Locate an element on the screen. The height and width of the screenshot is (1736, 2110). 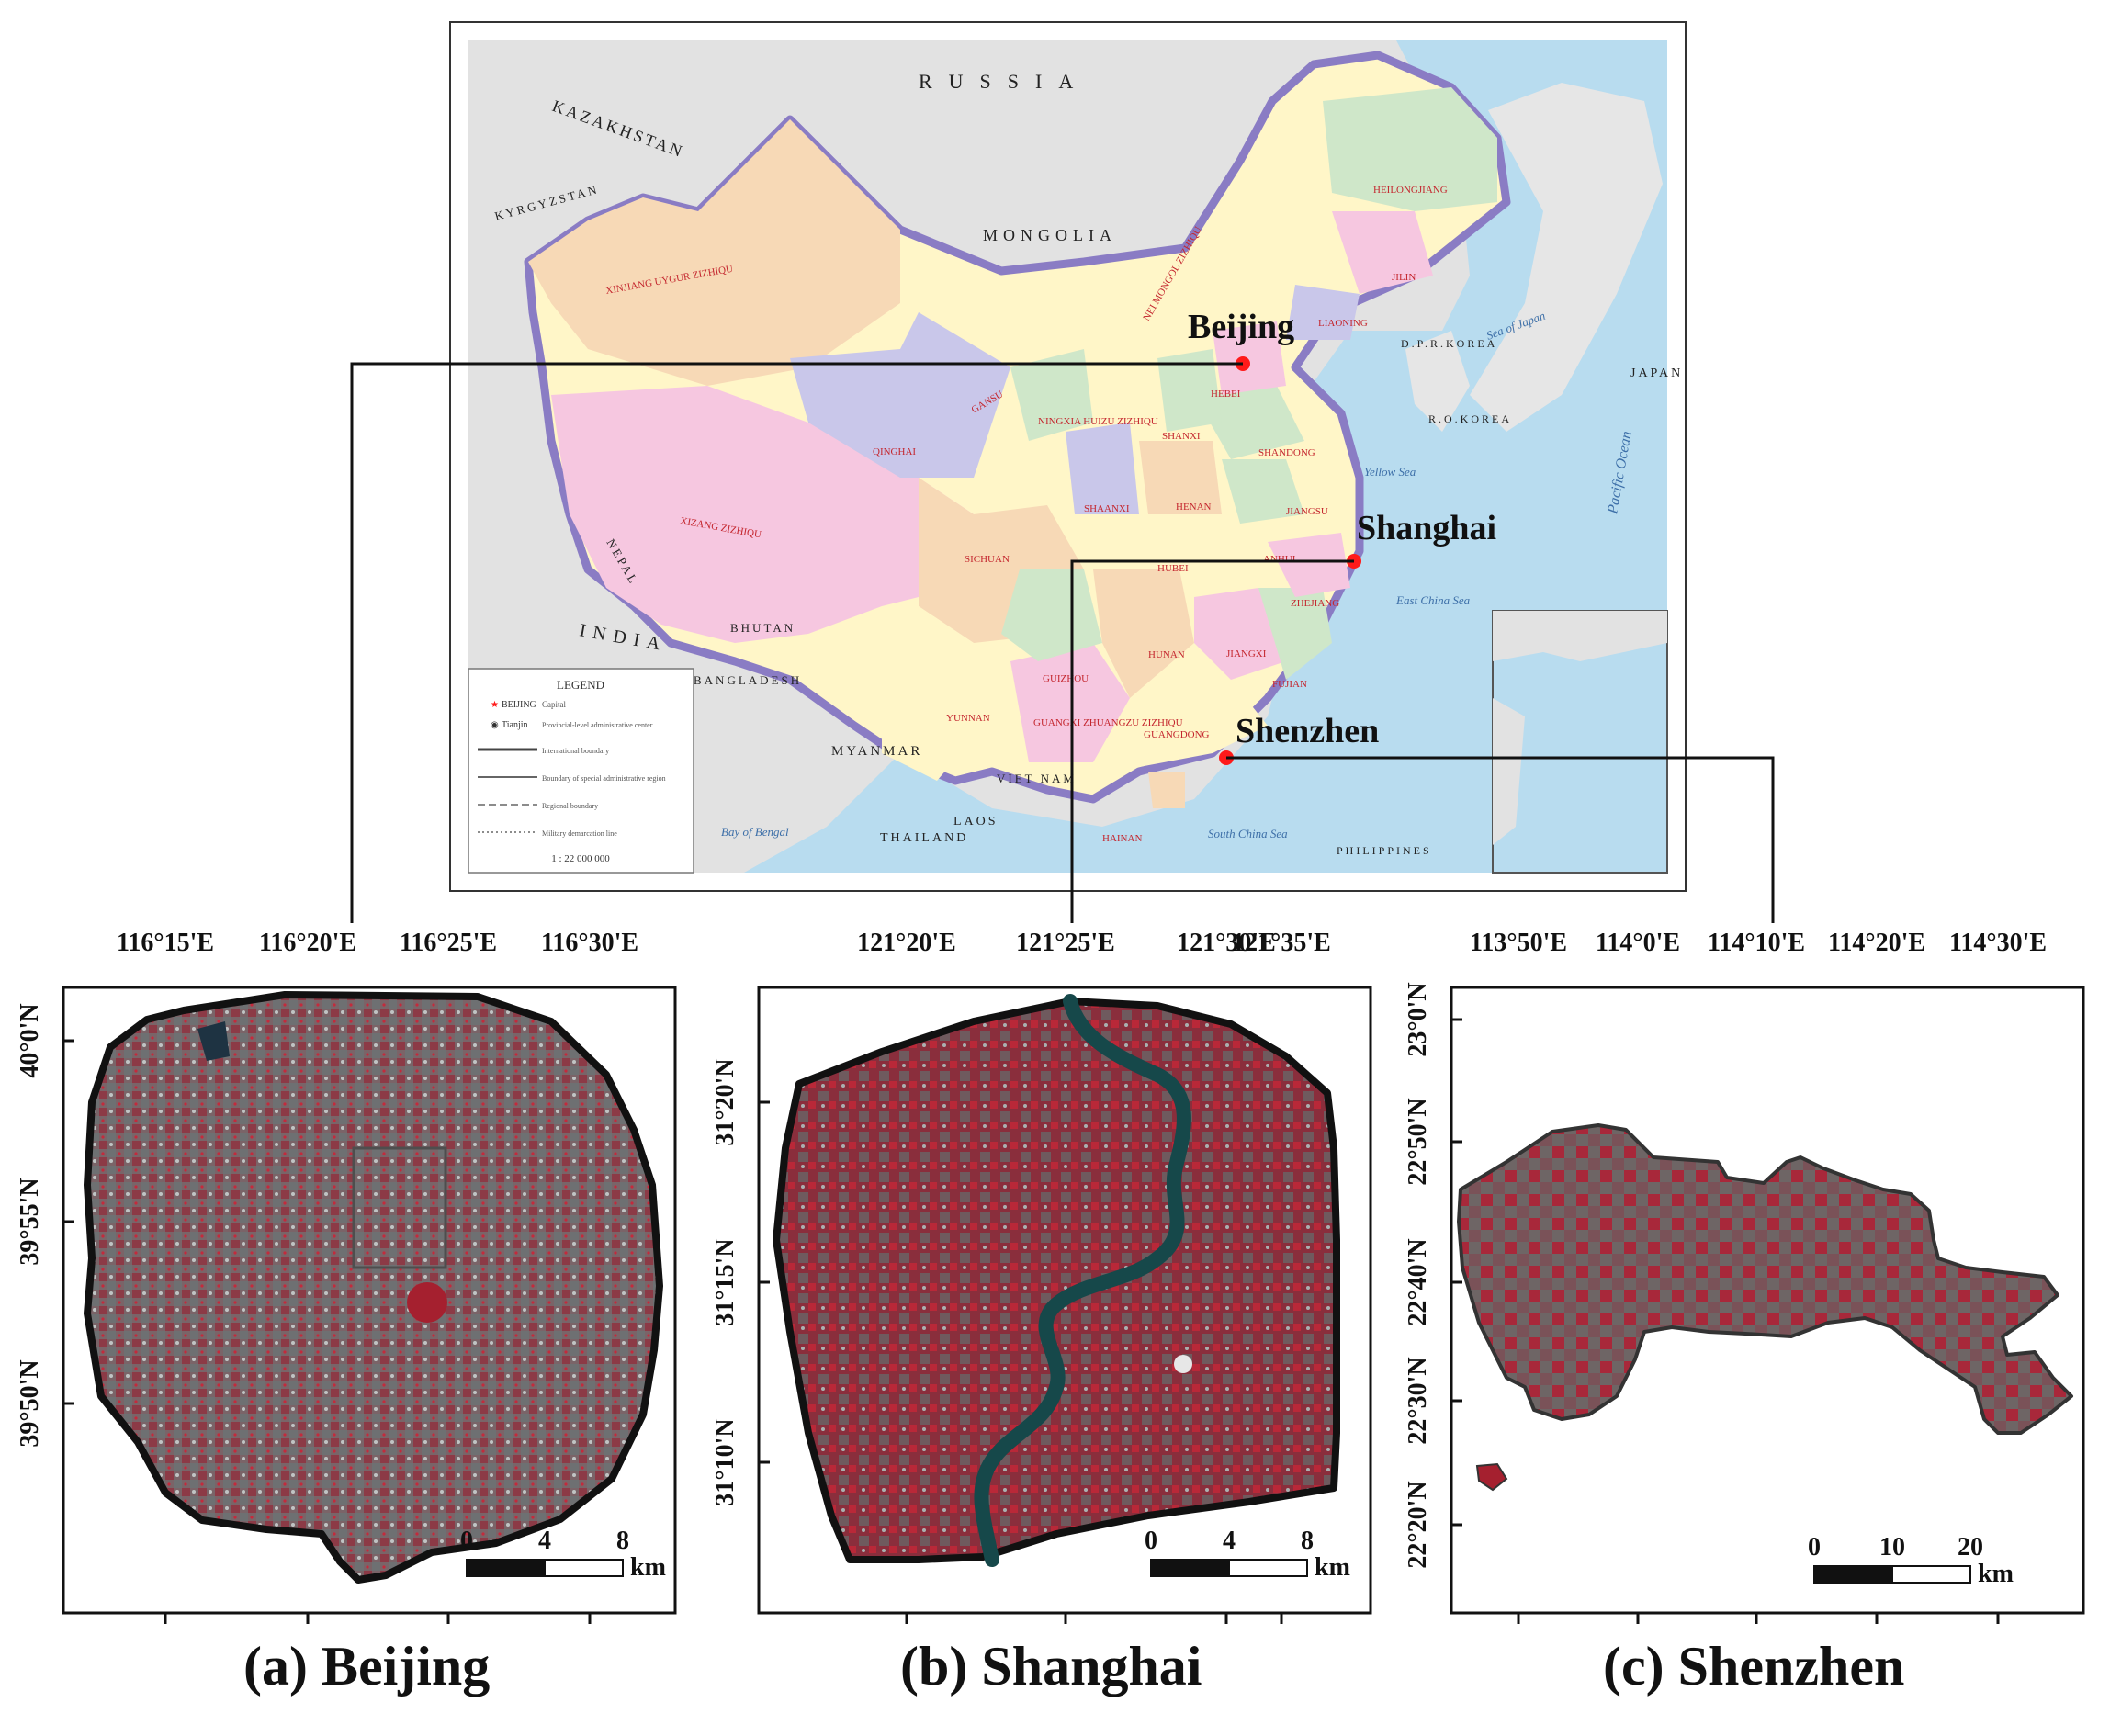
x-tick-label: 116°20'E is located at coordinates (307, 943).